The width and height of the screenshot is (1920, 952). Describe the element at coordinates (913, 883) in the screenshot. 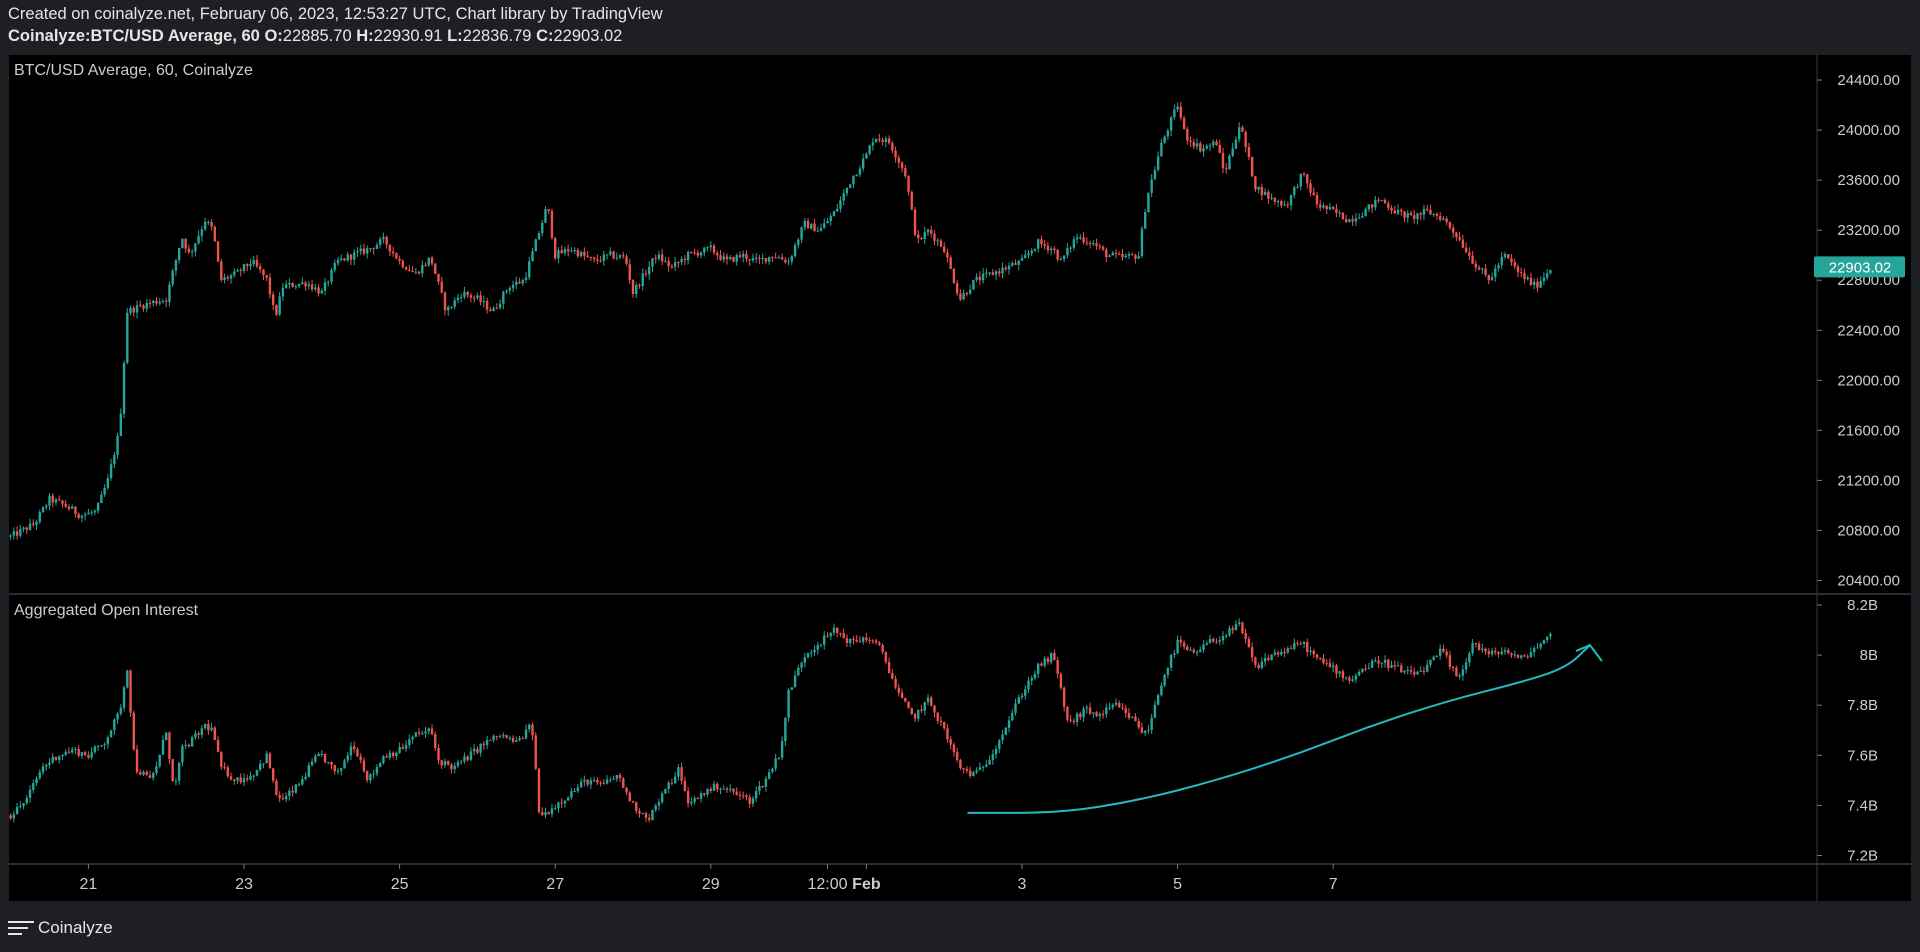

I see `time-axis-bg` at that location.